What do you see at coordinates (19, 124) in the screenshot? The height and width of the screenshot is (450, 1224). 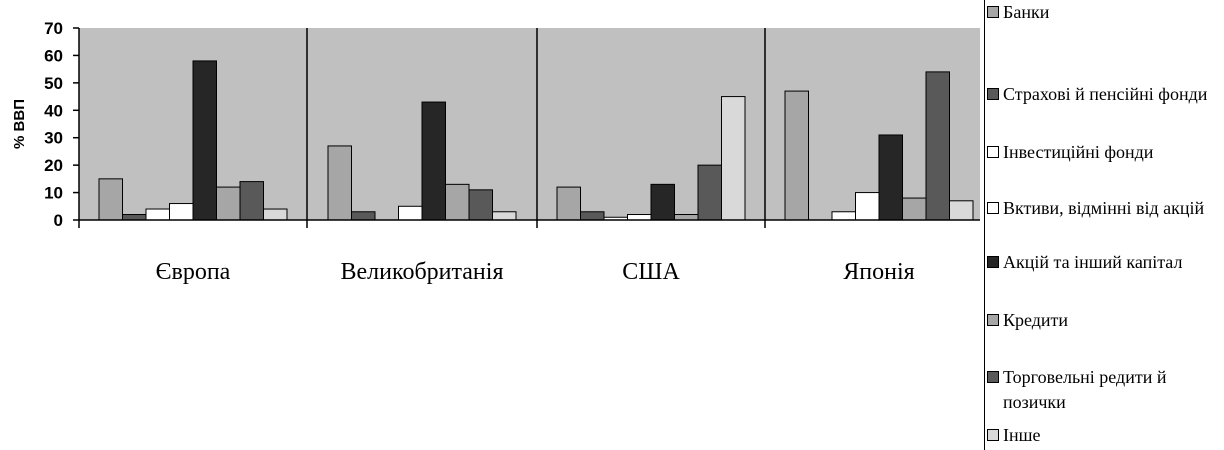 I see `y-axis-title: % ВВП` at bounding box center [19, 124].